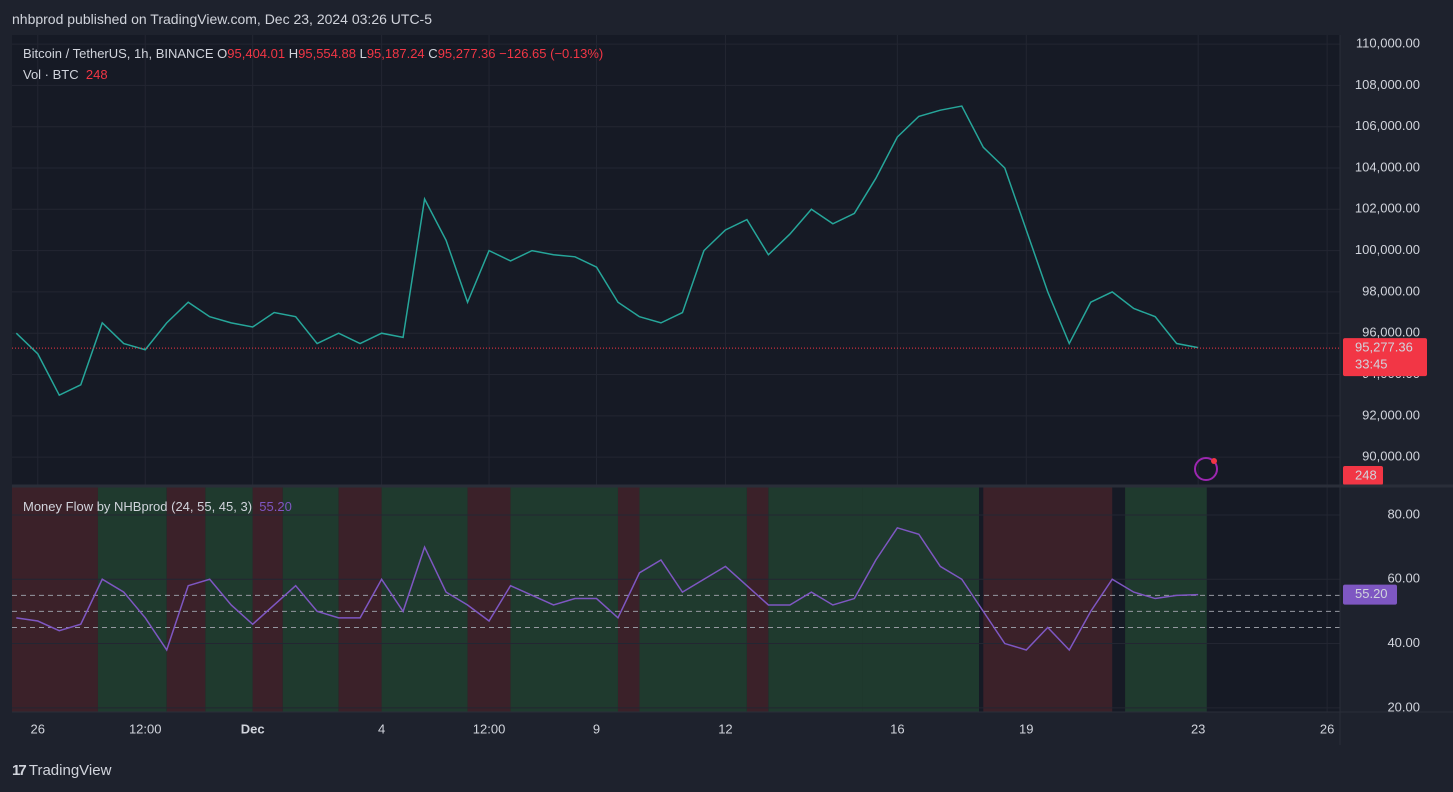 The width and height of the screenshot is (1453, 792). Describe the element at coordinates (1387, 249) in the screenshot. I see `y-tick-label: 100,000.00` at that location.